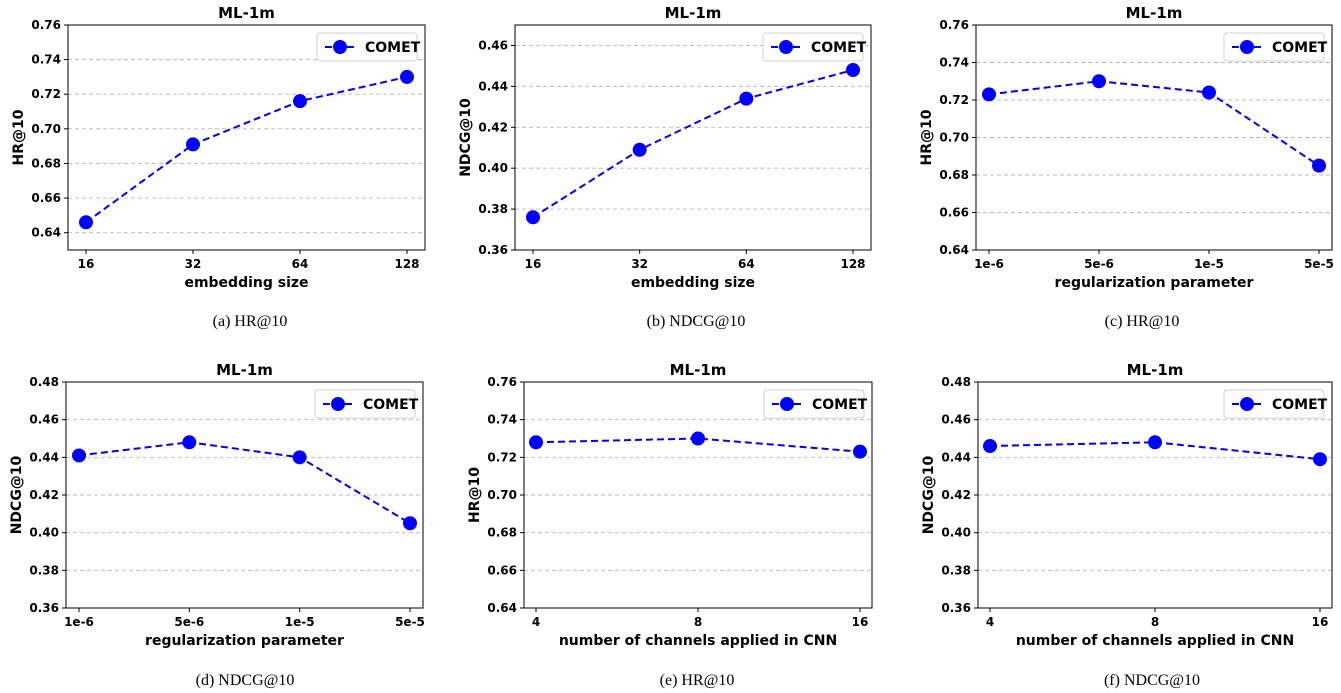 The width and height of the screenshot is (1341, 693). What do you see at coordinates (697, 680) in the screenshot?
I see `subfigure-caption: (e) HR@10` at bounding box center [697, 680].